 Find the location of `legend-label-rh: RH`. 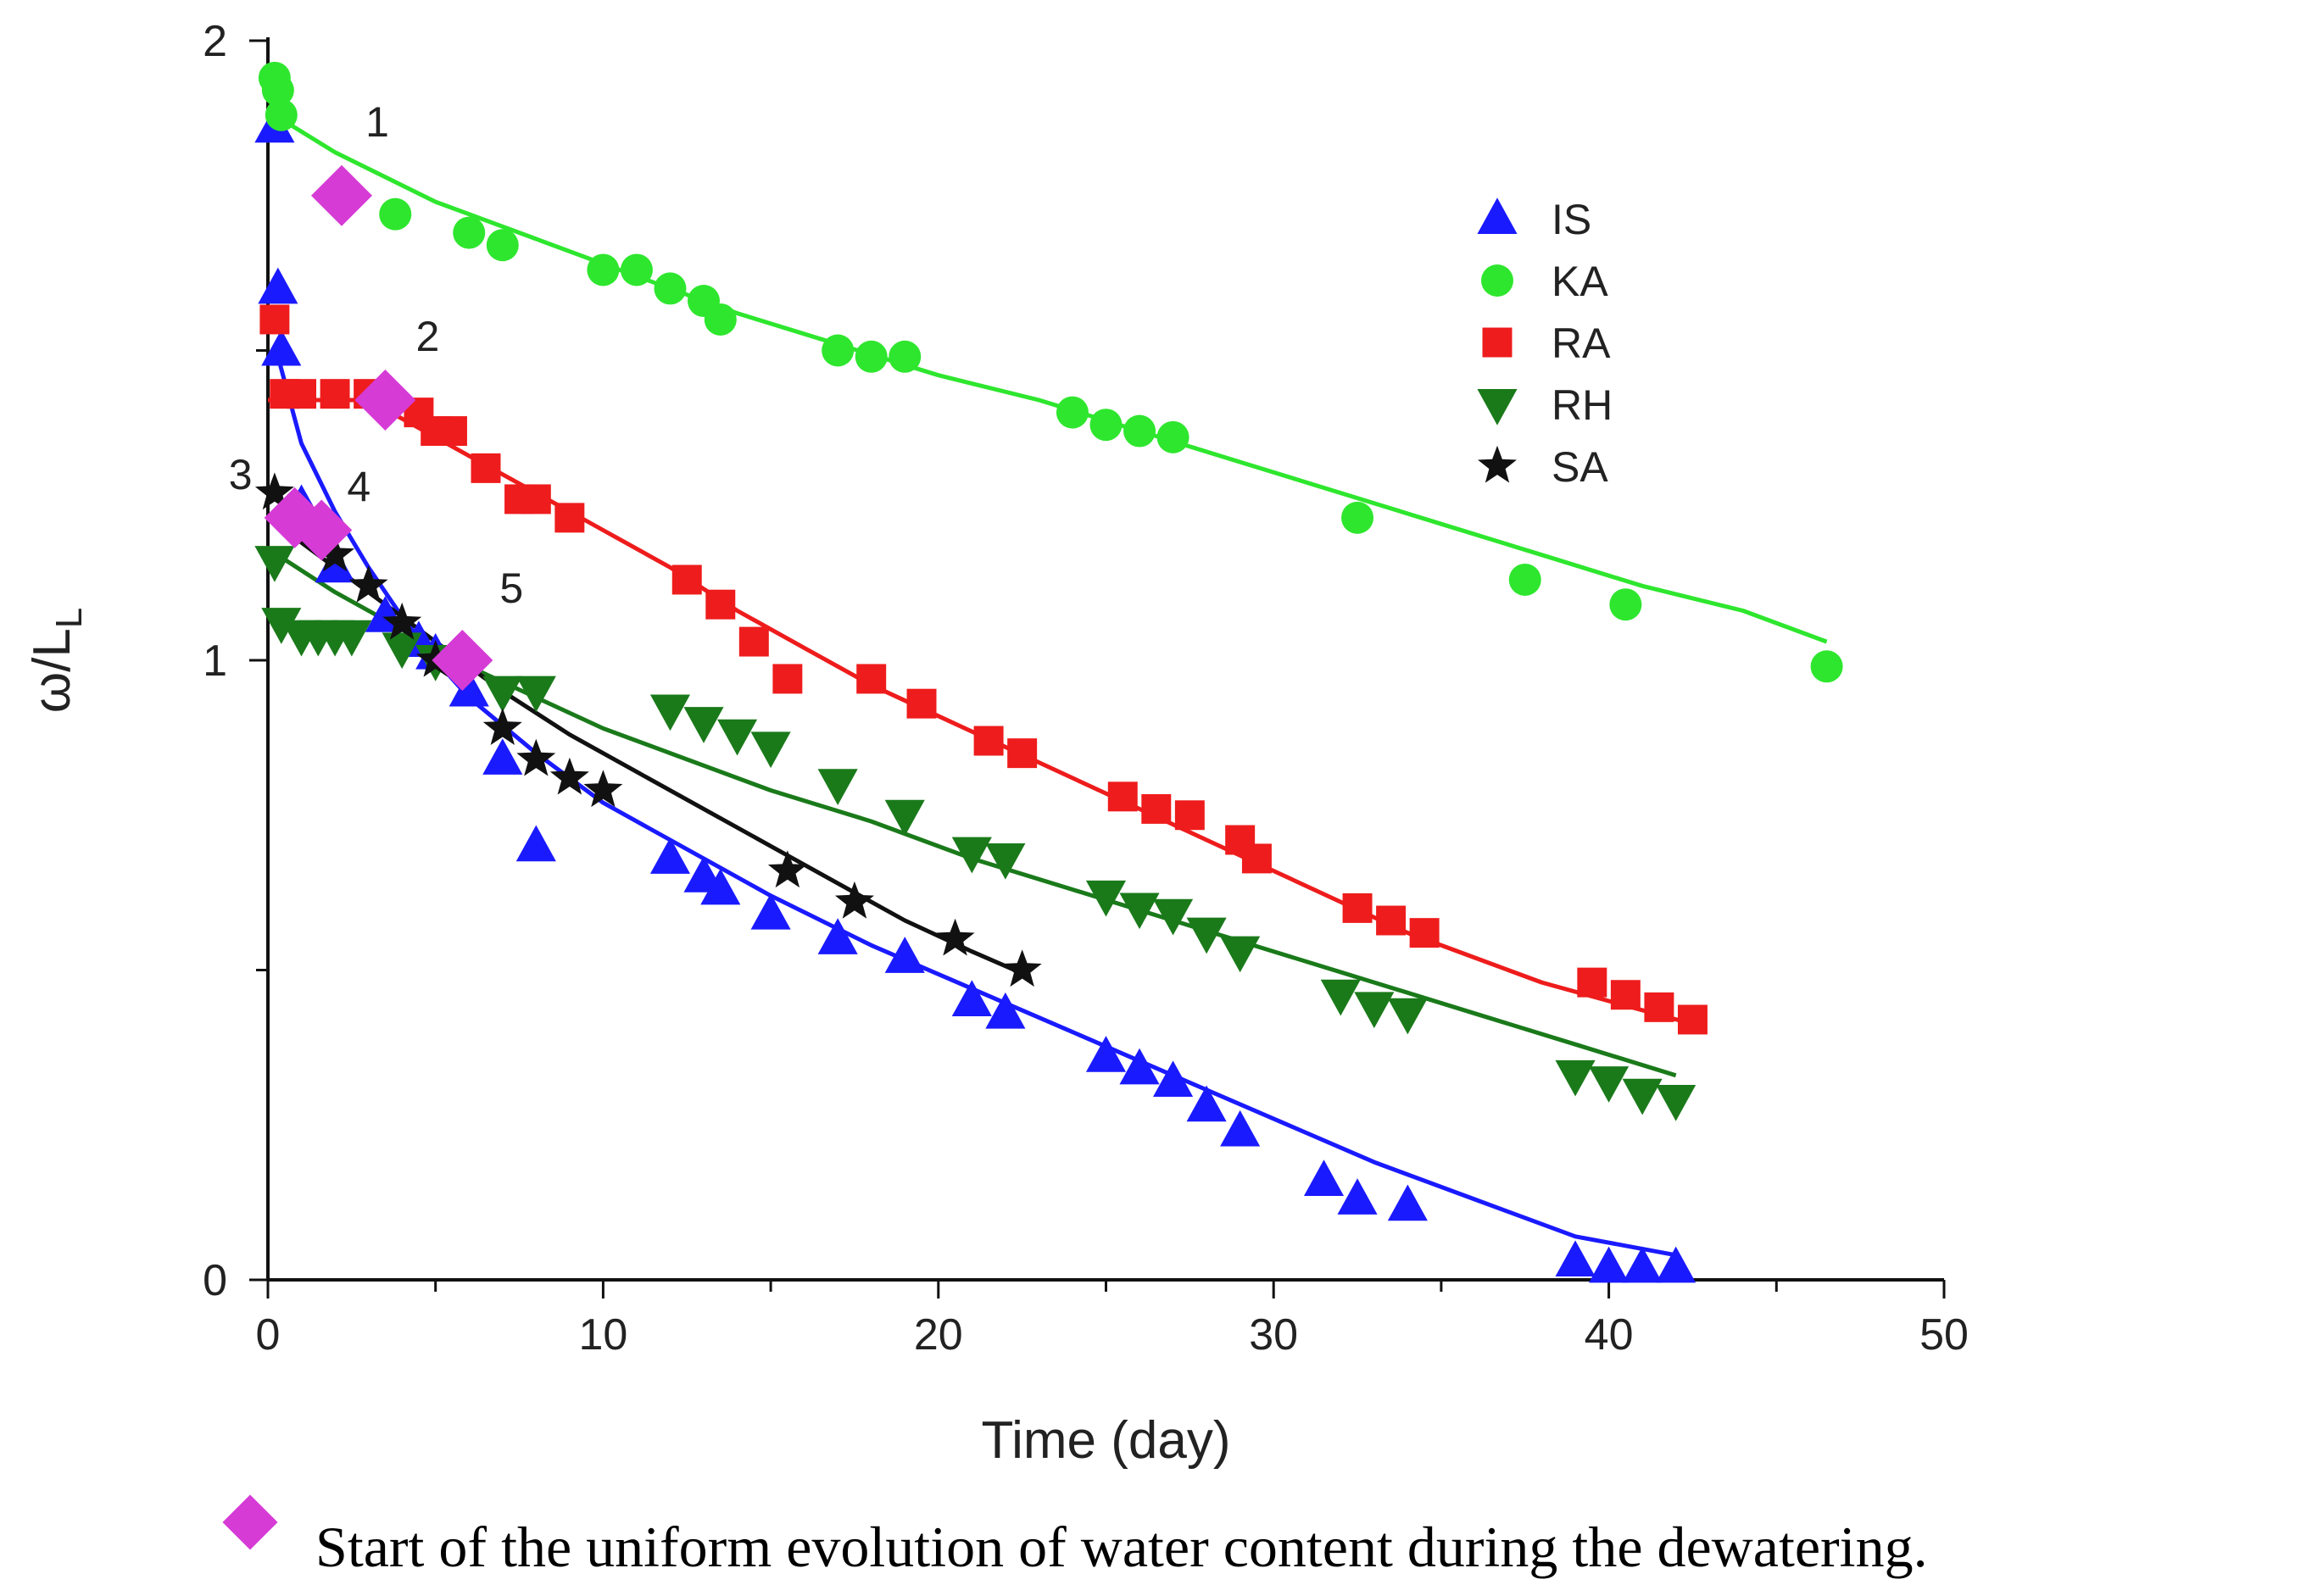

legend-label-rh: RH is located at coordinates (1582, 405).